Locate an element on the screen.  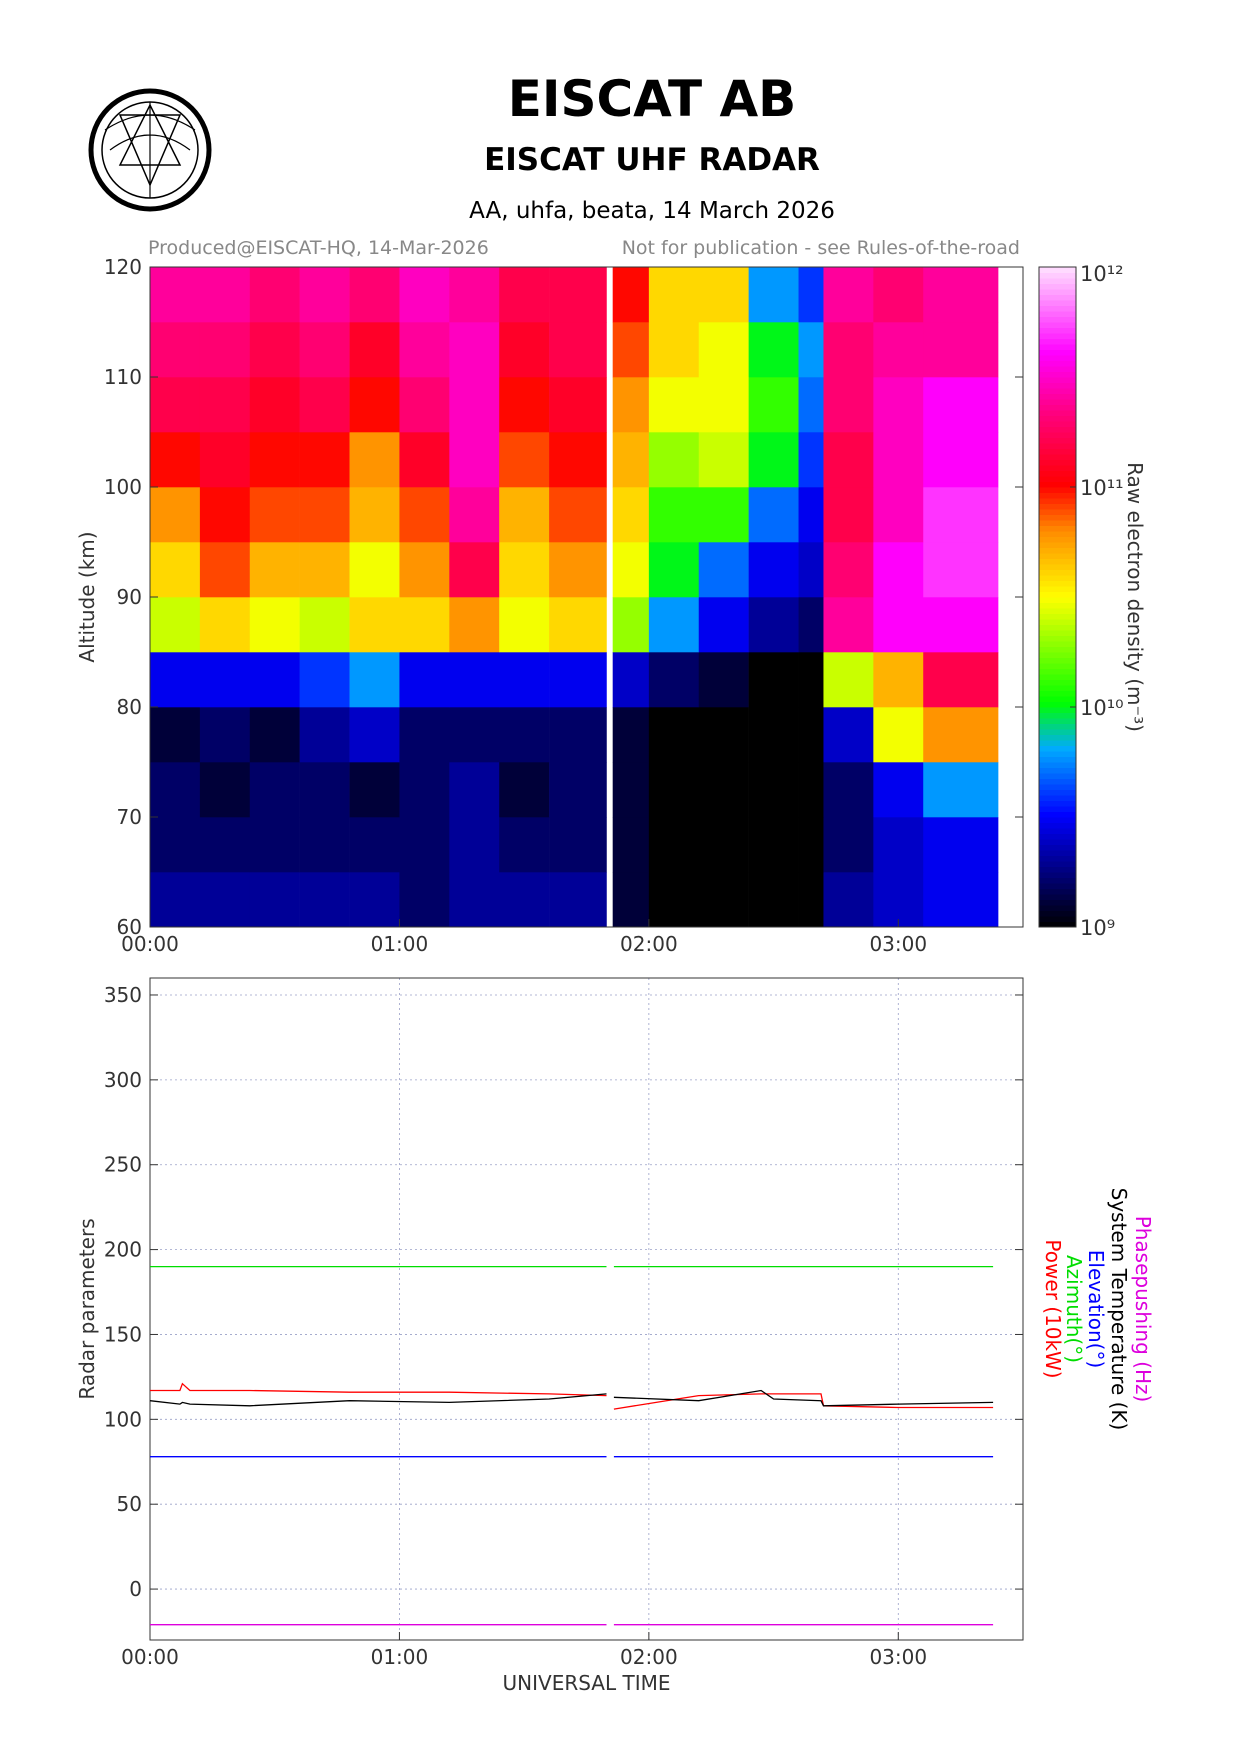
x-axis-label: UNIVERSAL TIME is located at coordinates (587, 1683).